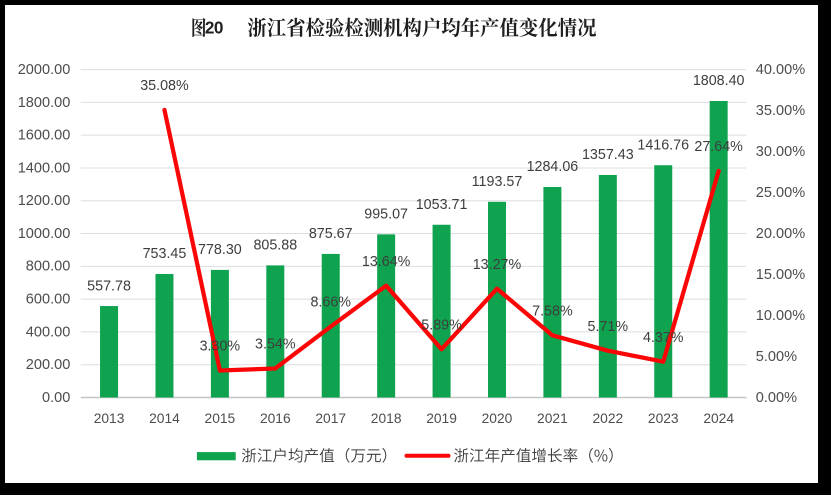 This screenshot has height=500, width=831. Describe the element at coordinates (330, 418) in the screenshot. I see `svg-text: 2017` at that location.